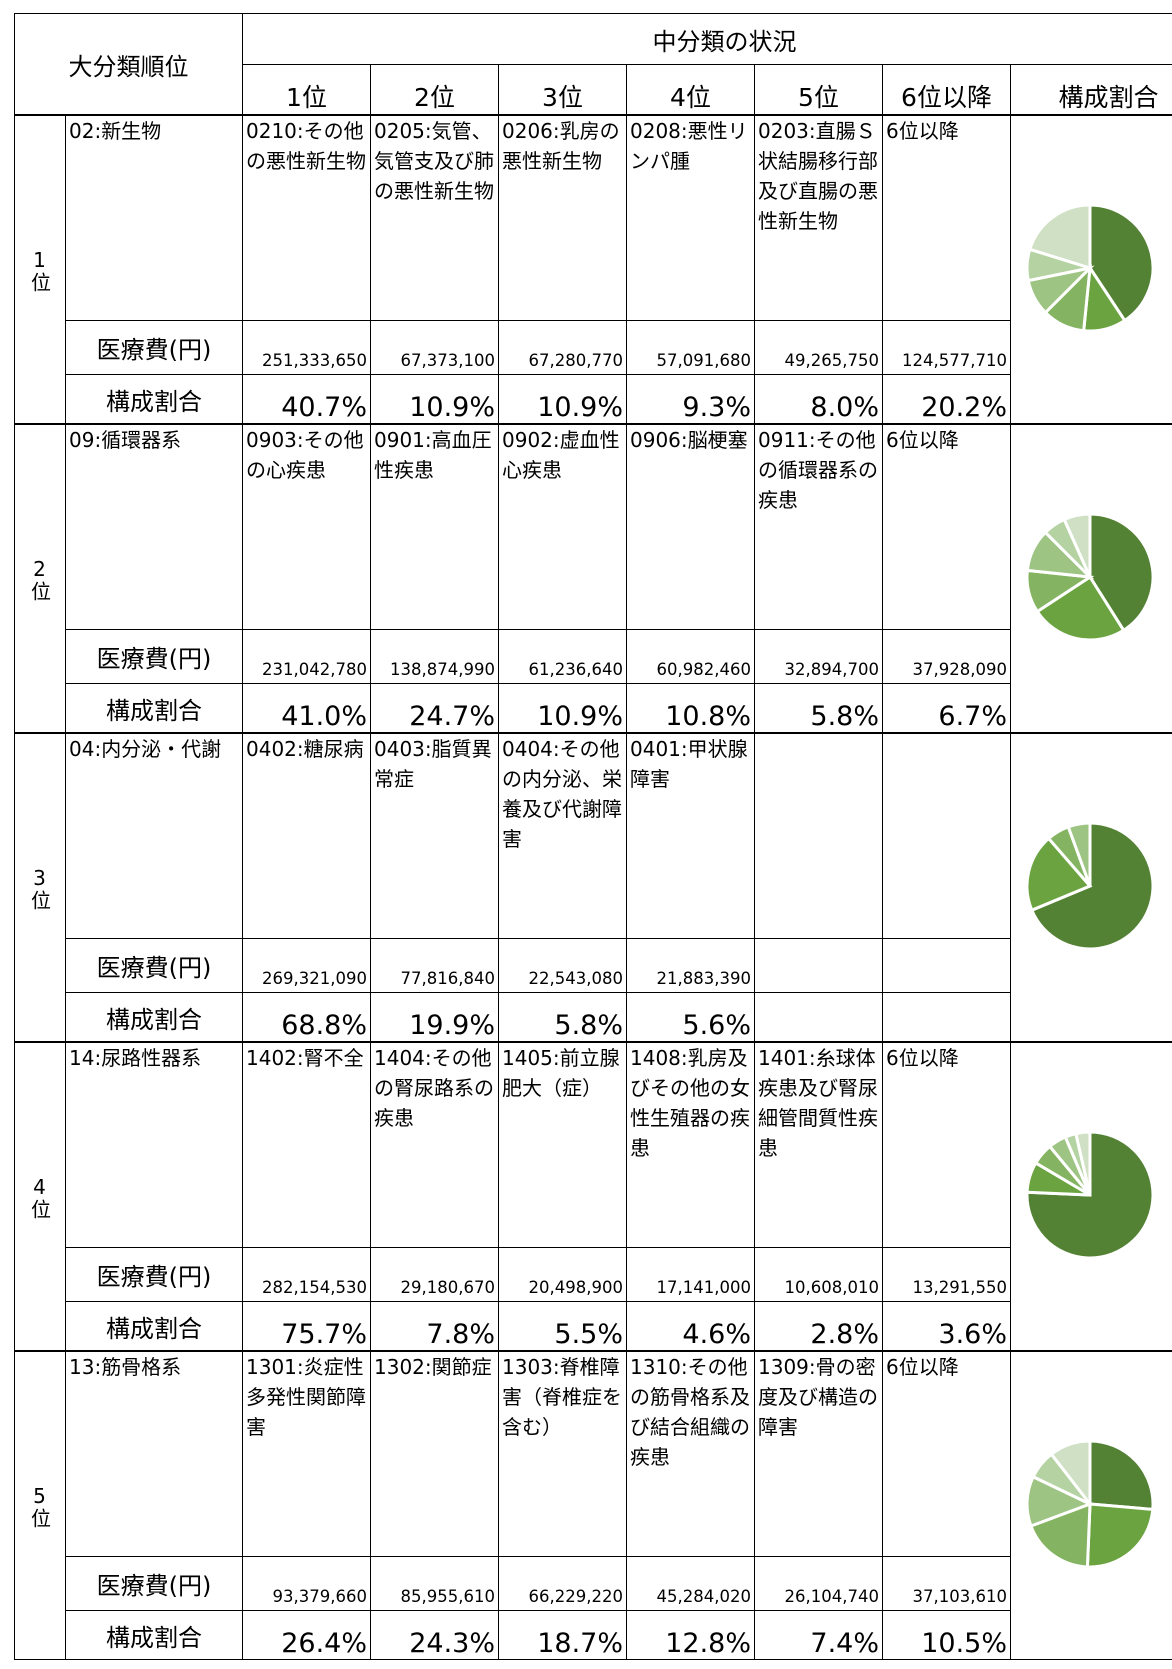 Image resolution: width=1172 pixels, height=1669 pixels. I want to click on column-header: 1位, so click(306, 90).